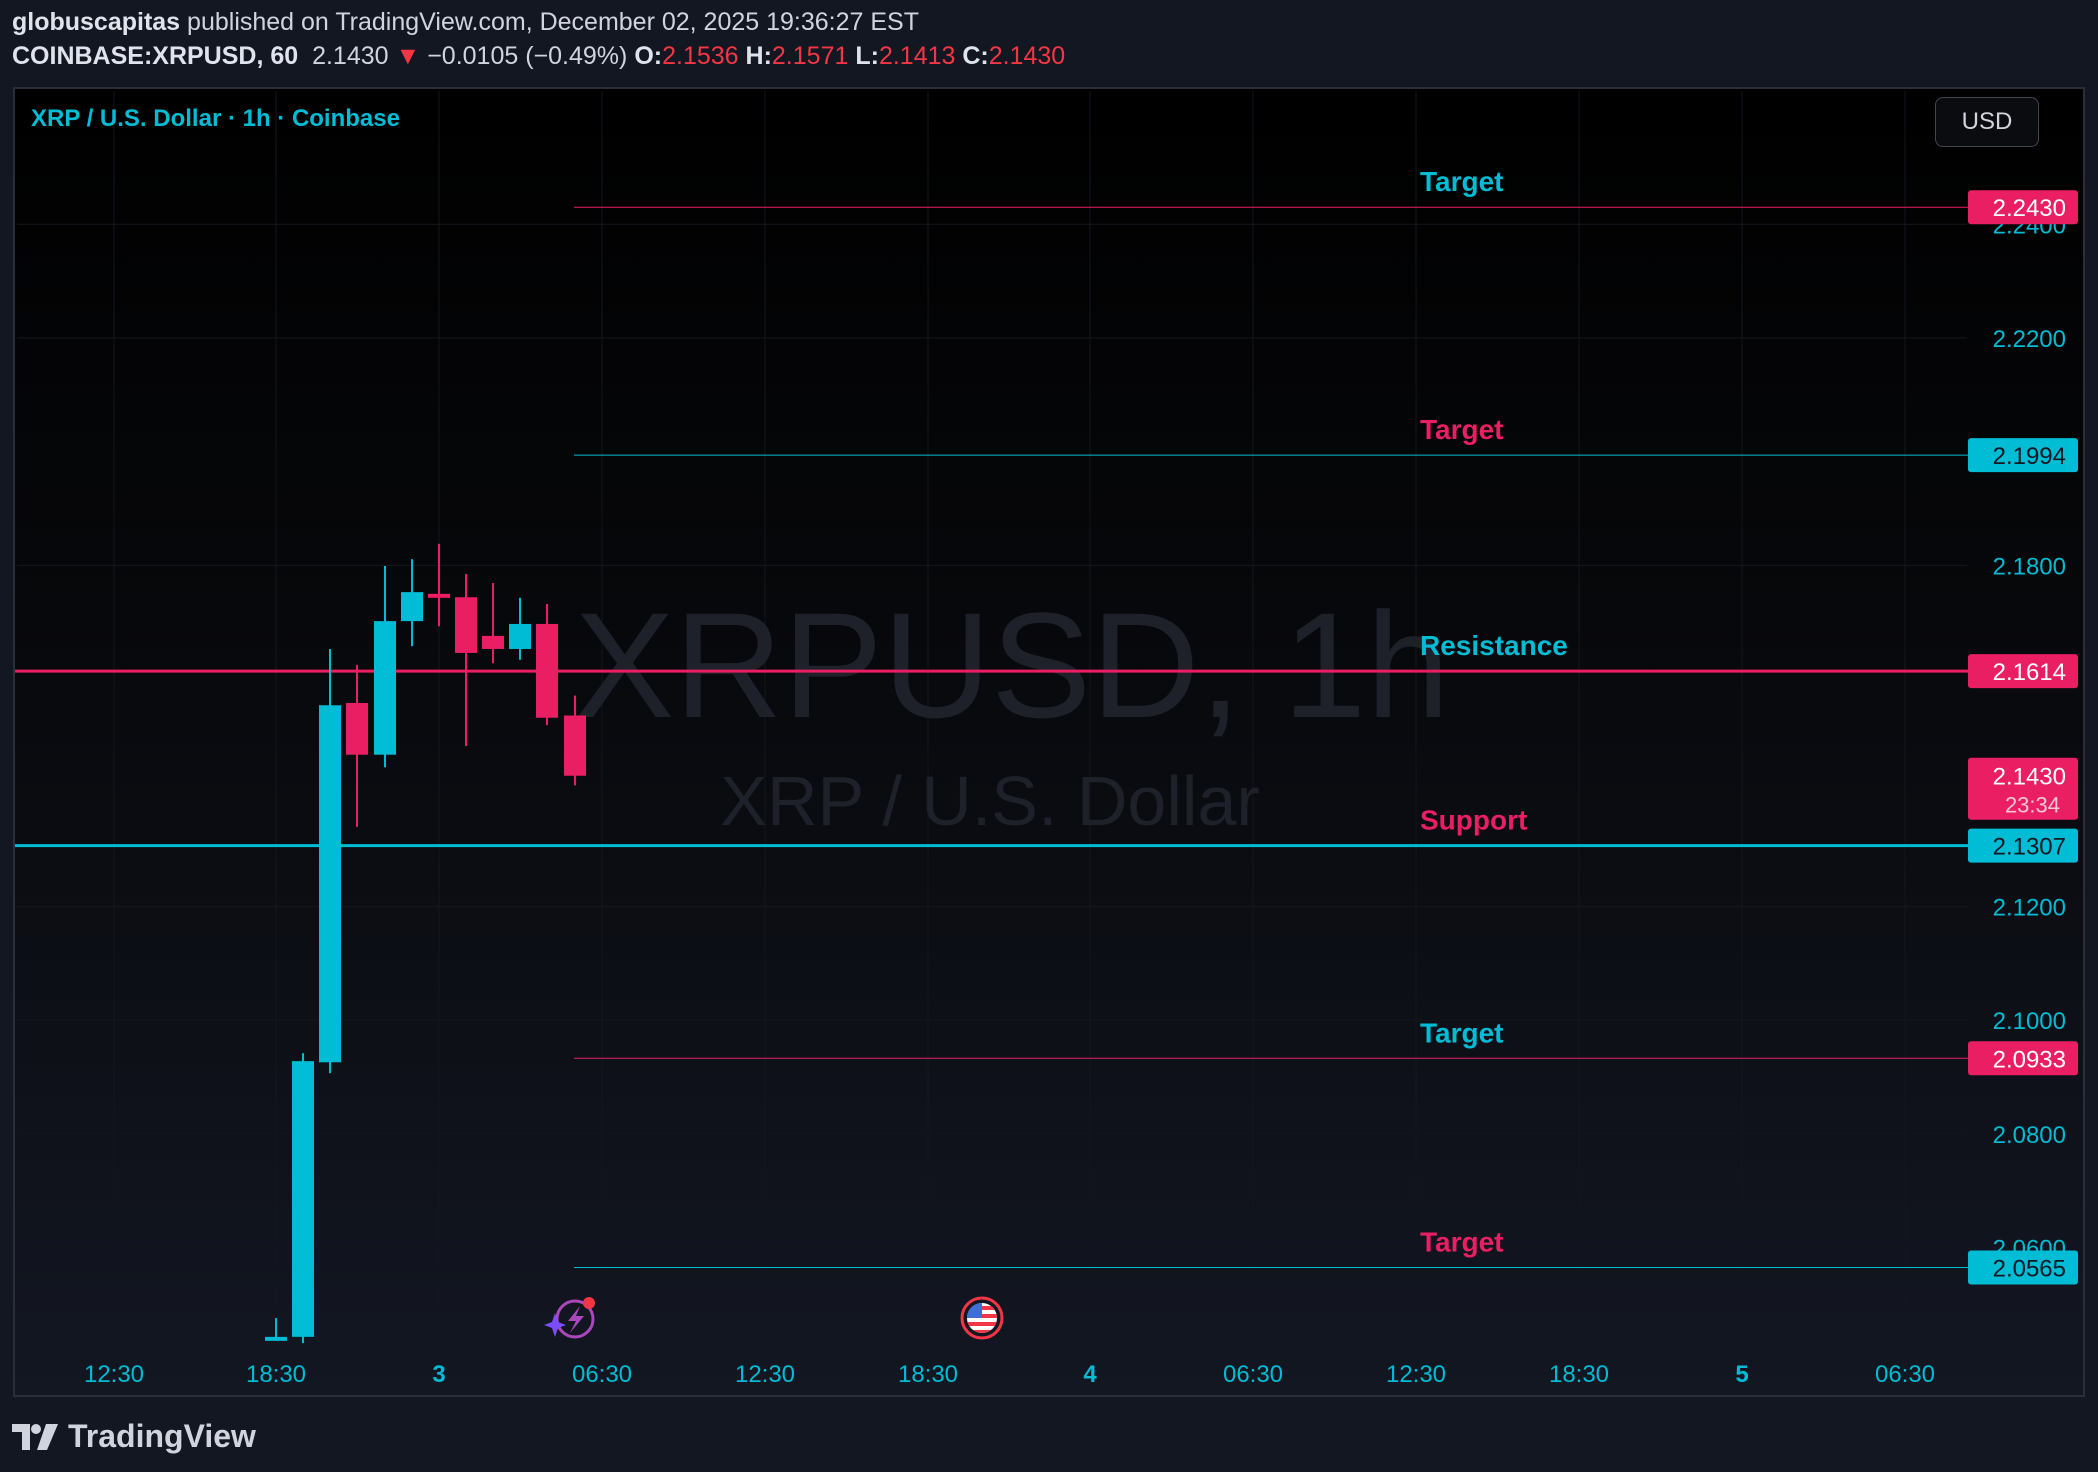 This screenshot has width=2098, height=1472. I want to click on down-arrow-icon: ▼, so click(408, 56).